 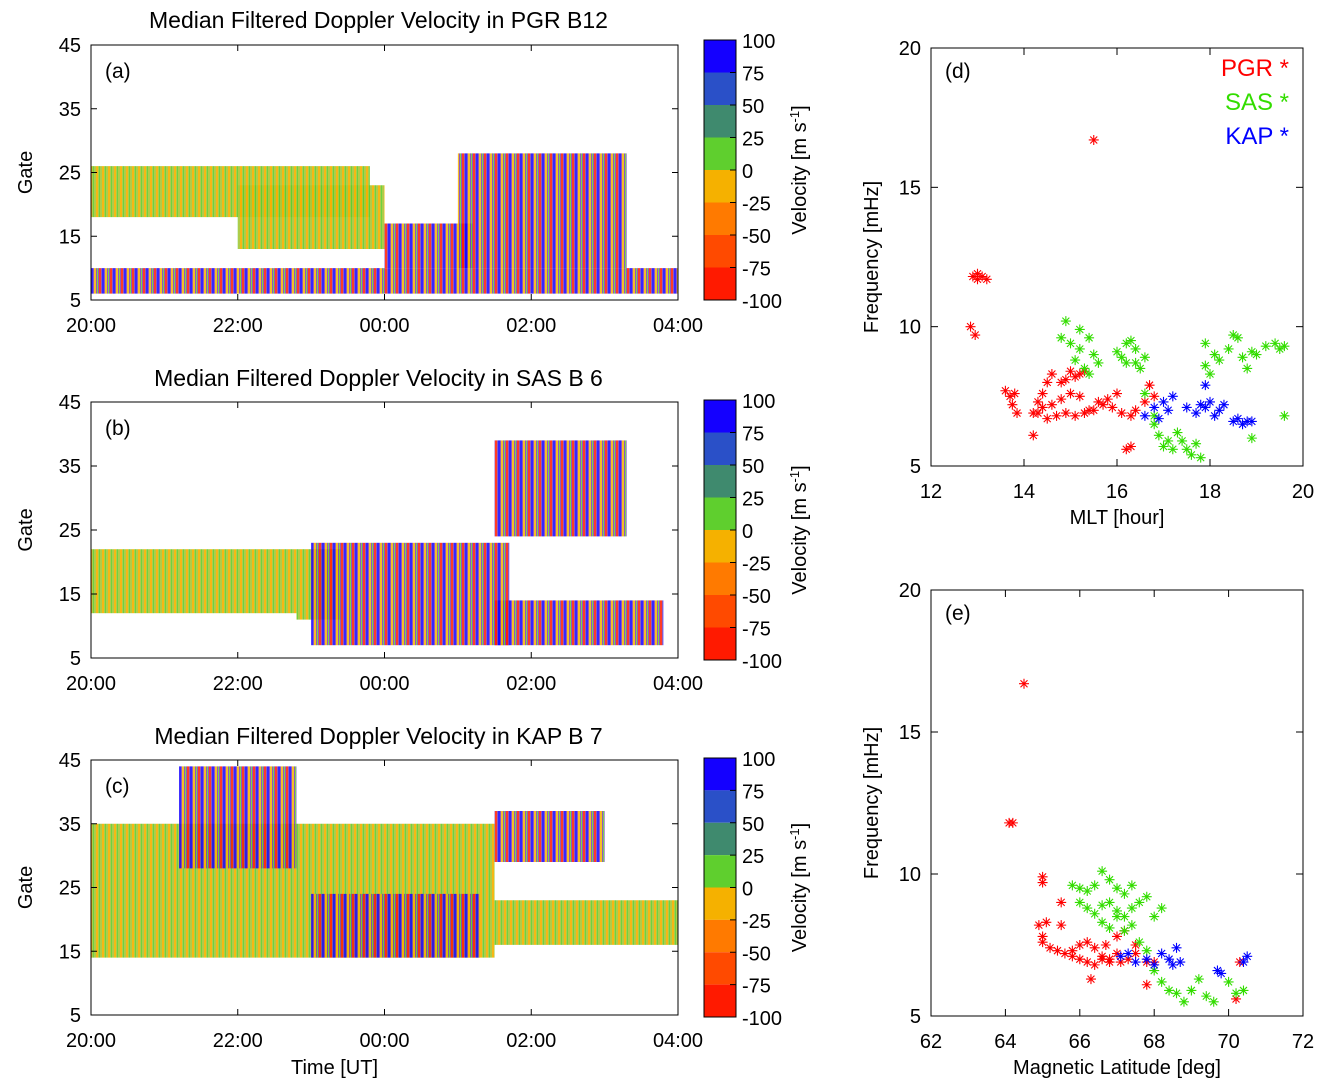 I want to click on y-tick-label: 20, so click(x=910, y=591).